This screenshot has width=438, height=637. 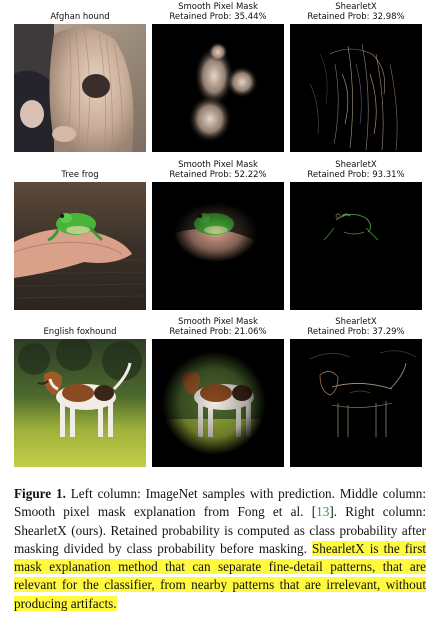 What do you see at coordinates (80, 246) in the screenshot?
I see `tree-frog-photo` at bounding box center [80, 246].